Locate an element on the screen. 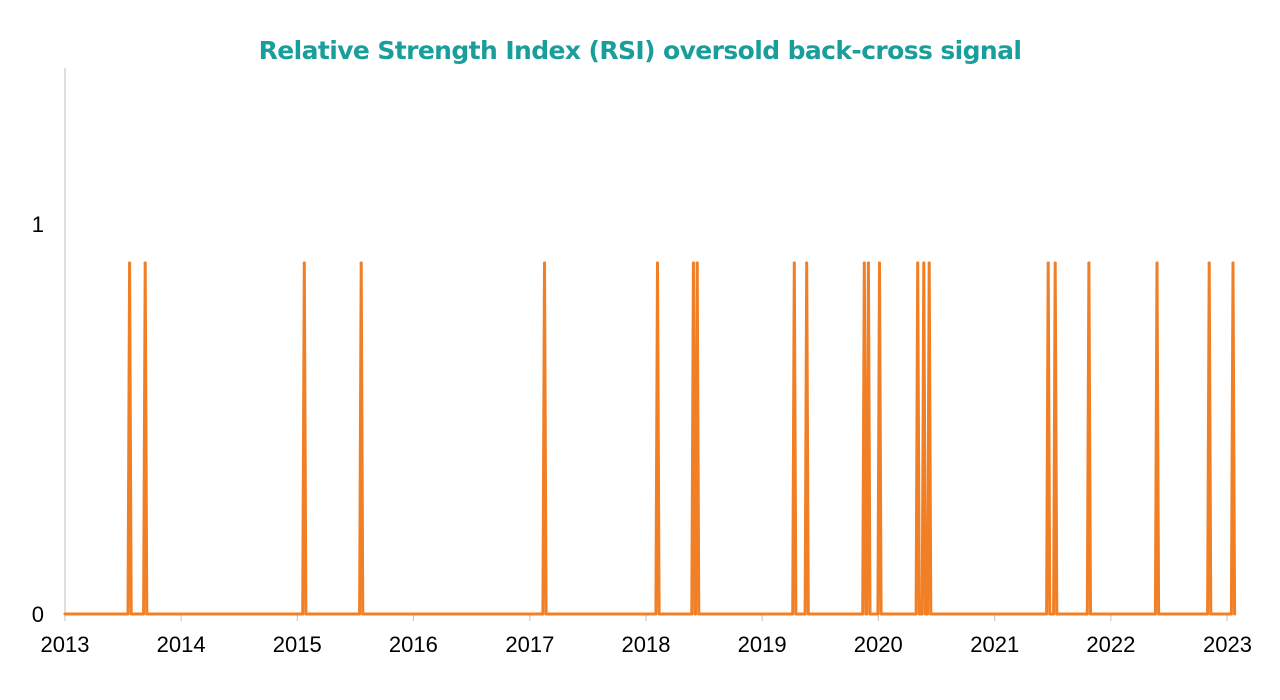 The height and width of the screenshot is (700, 1280). x-tick-label: 2019 is located at coordinates (762, 644).